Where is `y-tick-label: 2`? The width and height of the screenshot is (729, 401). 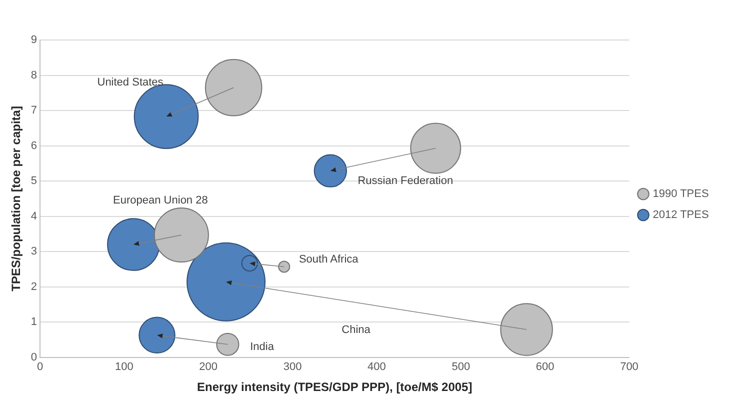
y-tick-label: 2 is located at coordinates (33, 286).